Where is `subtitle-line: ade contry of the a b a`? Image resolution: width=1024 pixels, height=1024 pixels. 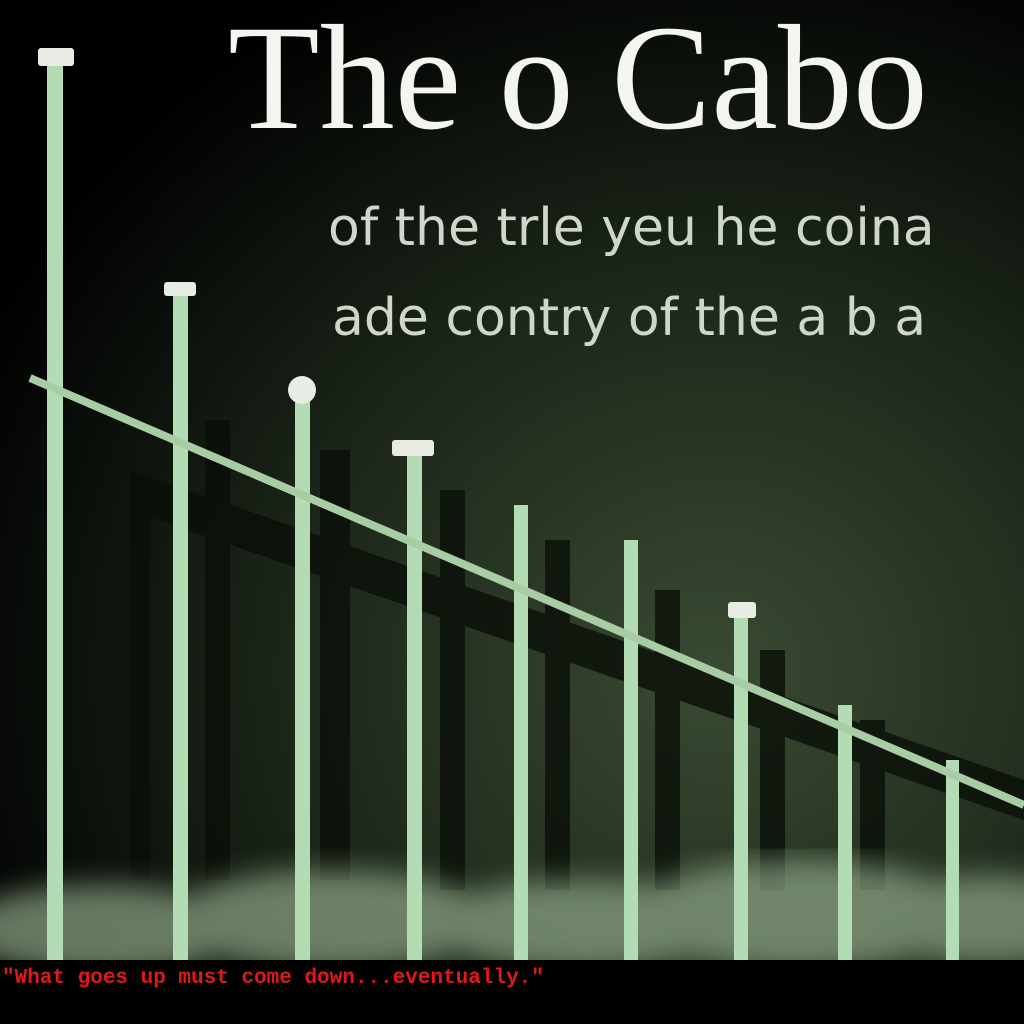 subtitle-line: ade contry of the a b a is located at coordinates (629, 318).